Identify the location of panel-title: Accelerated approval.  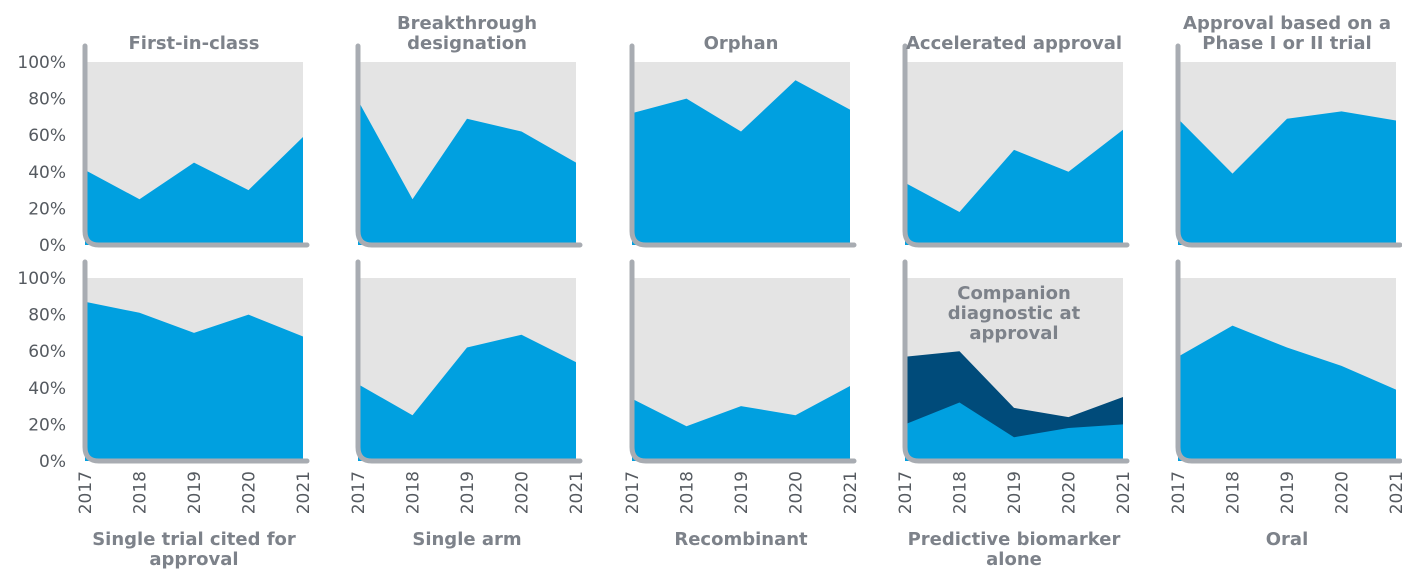
(1014, 43).